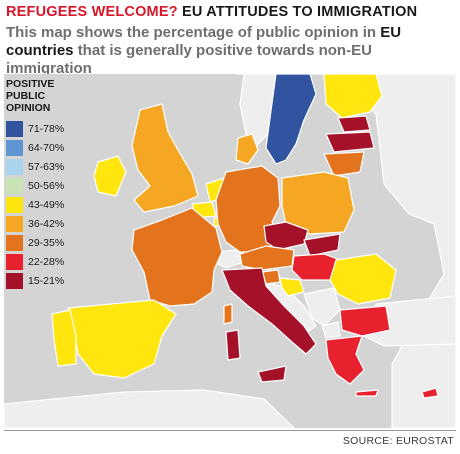 This screenshot has height=454, width=460. What do you see at coordinates (247, 149) in the screenshot?
I see `denmark` at bounding box center [247, 149].